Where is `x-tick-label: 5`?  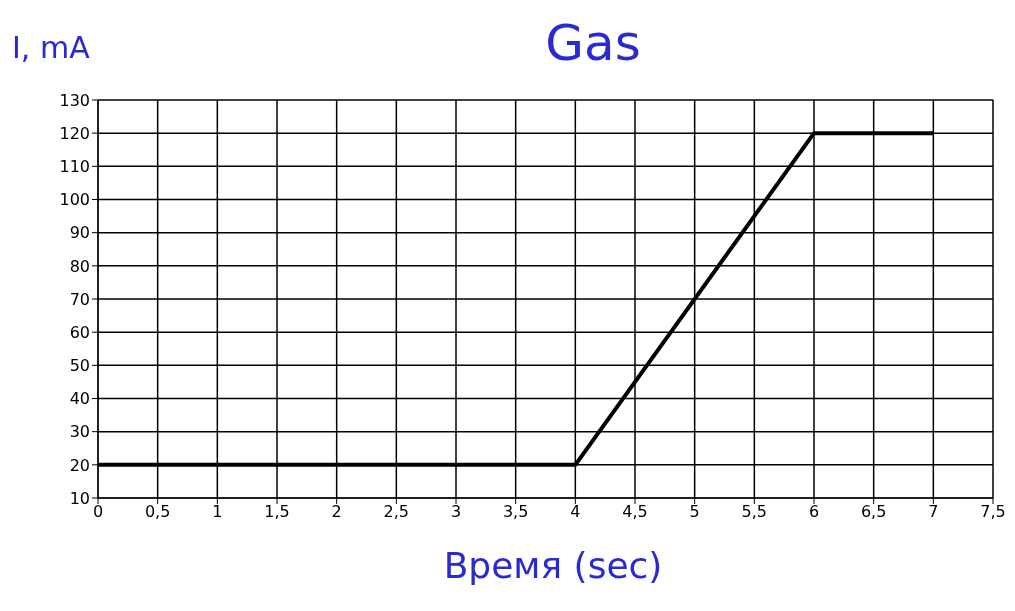
x-tick-label: 5 is located at coordinates (694, 512).